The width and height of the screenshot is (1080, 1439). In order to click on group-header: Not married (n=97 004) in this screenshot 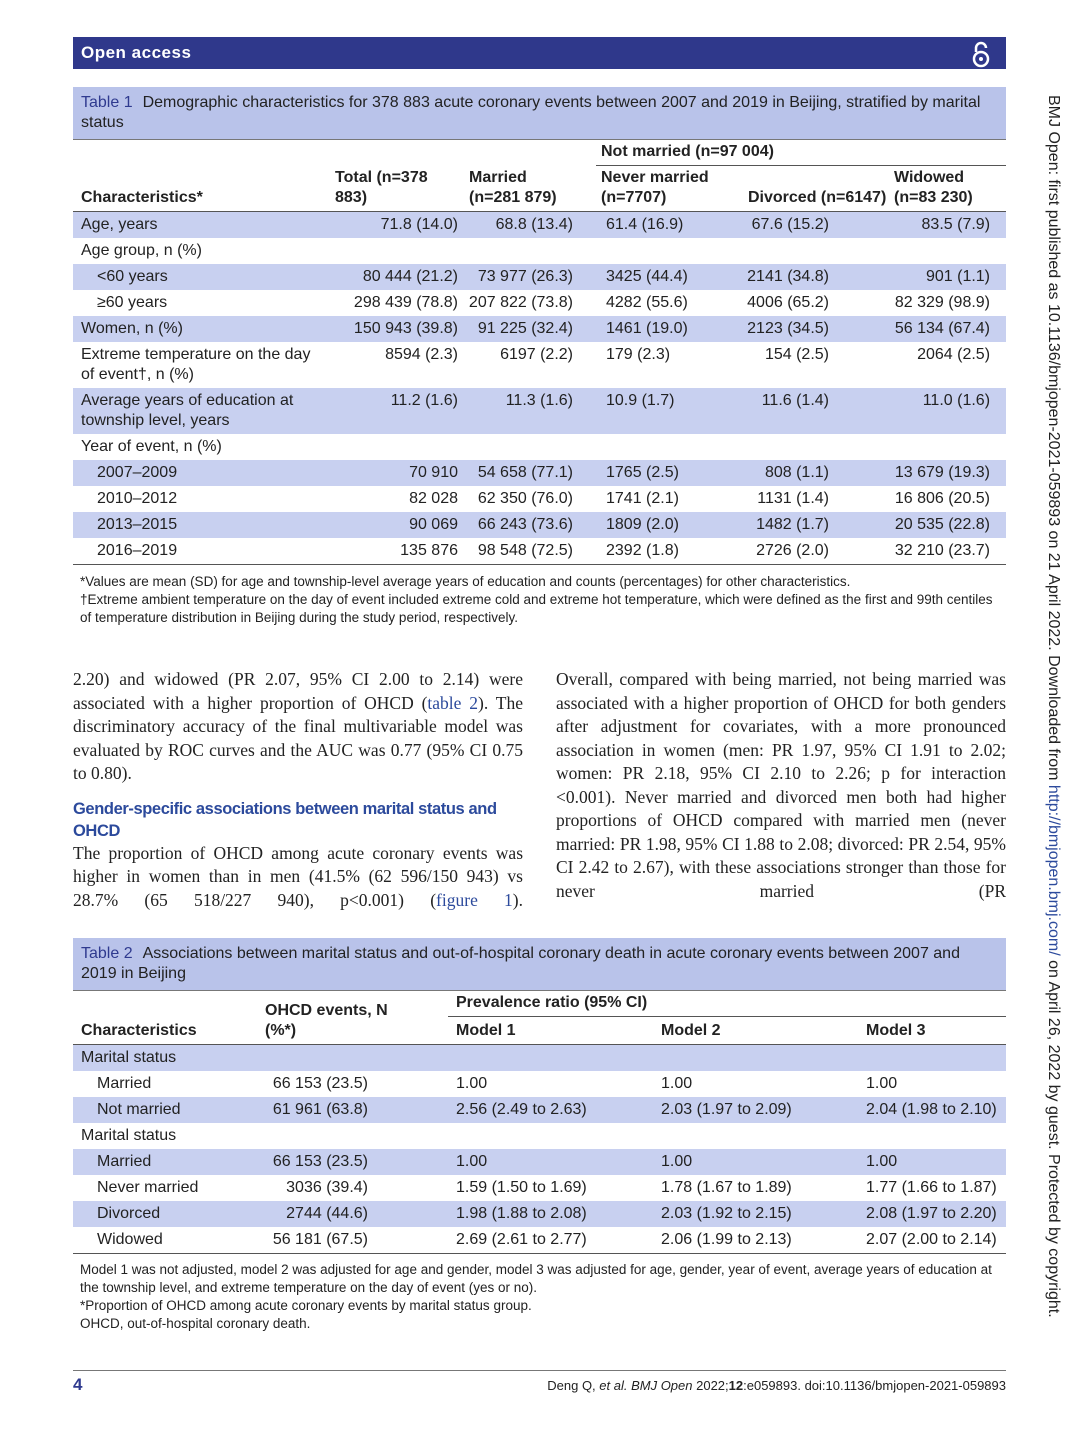, I will do `click(801, 152)`.